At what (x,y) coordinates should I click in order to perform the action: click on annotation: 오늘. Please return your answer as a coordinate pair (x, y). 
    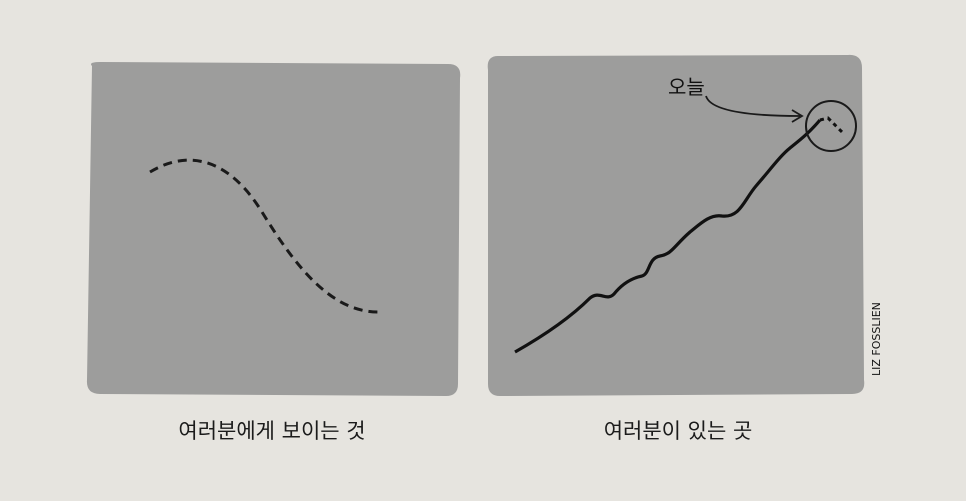
    Looking at the image, I should click on (686, 87).